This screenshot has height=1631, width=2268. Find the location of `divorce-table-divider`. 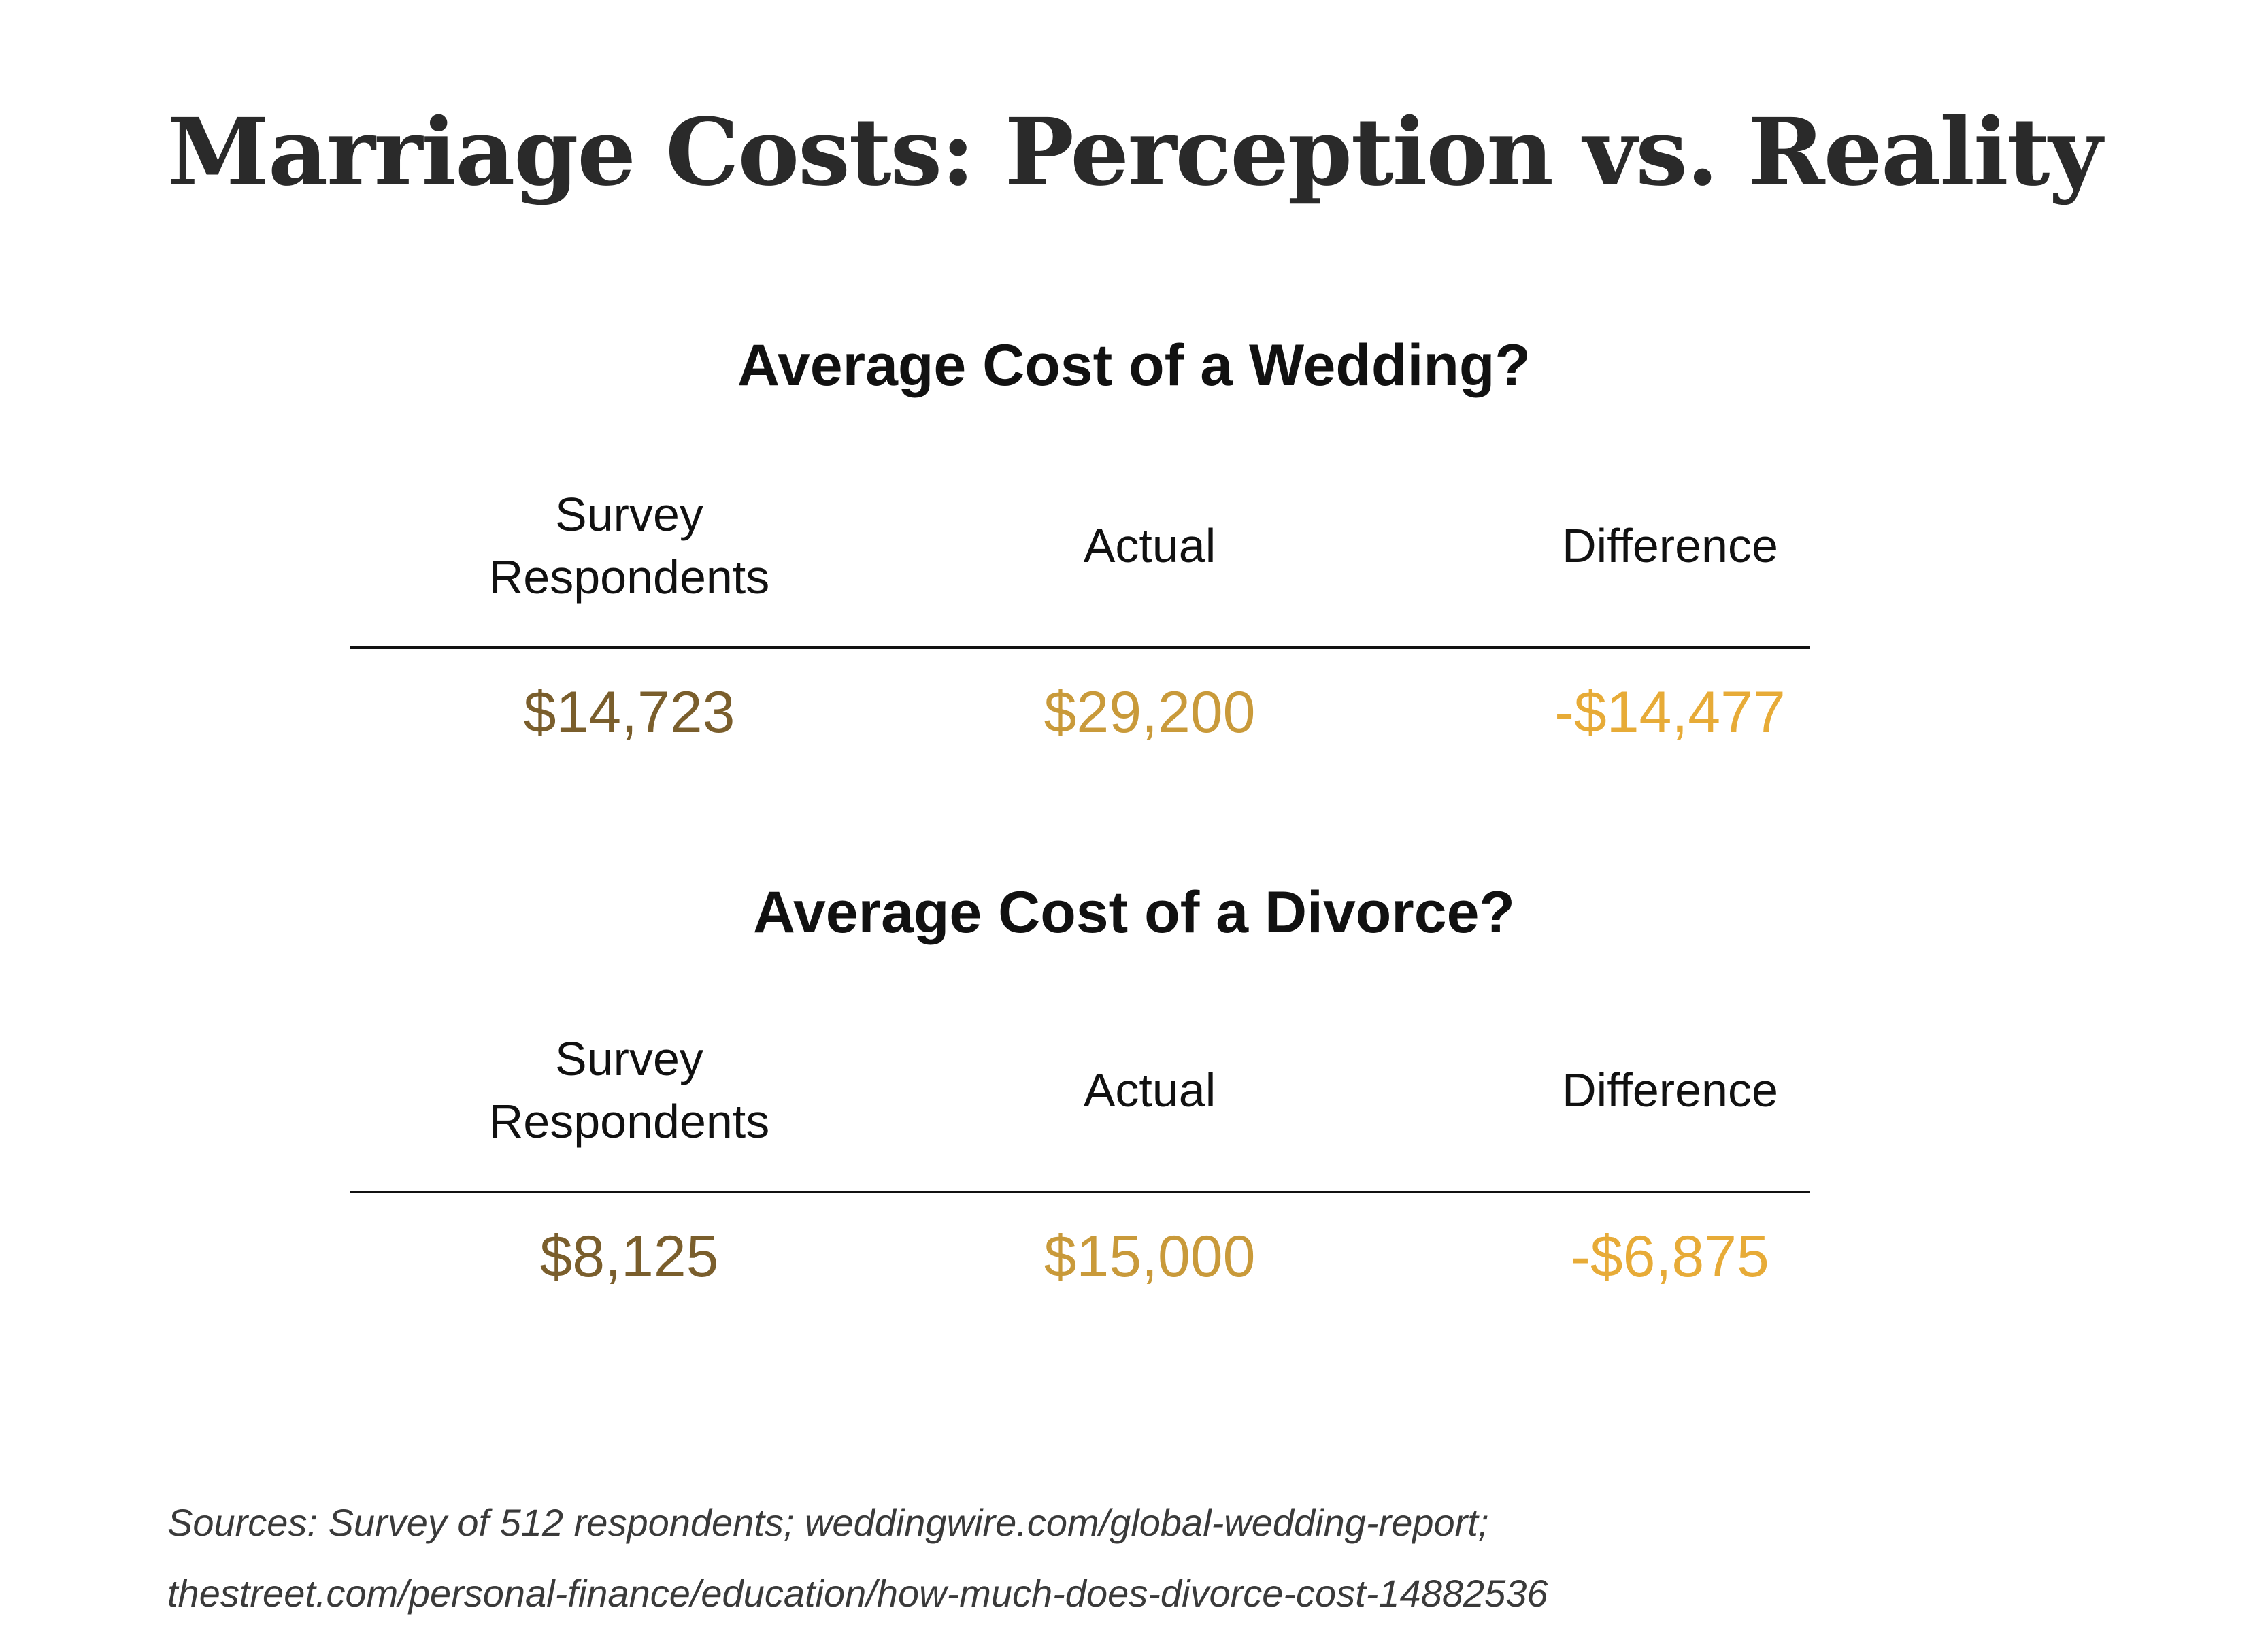

divorce-table-divider is located at coordinates (1080, 1192).